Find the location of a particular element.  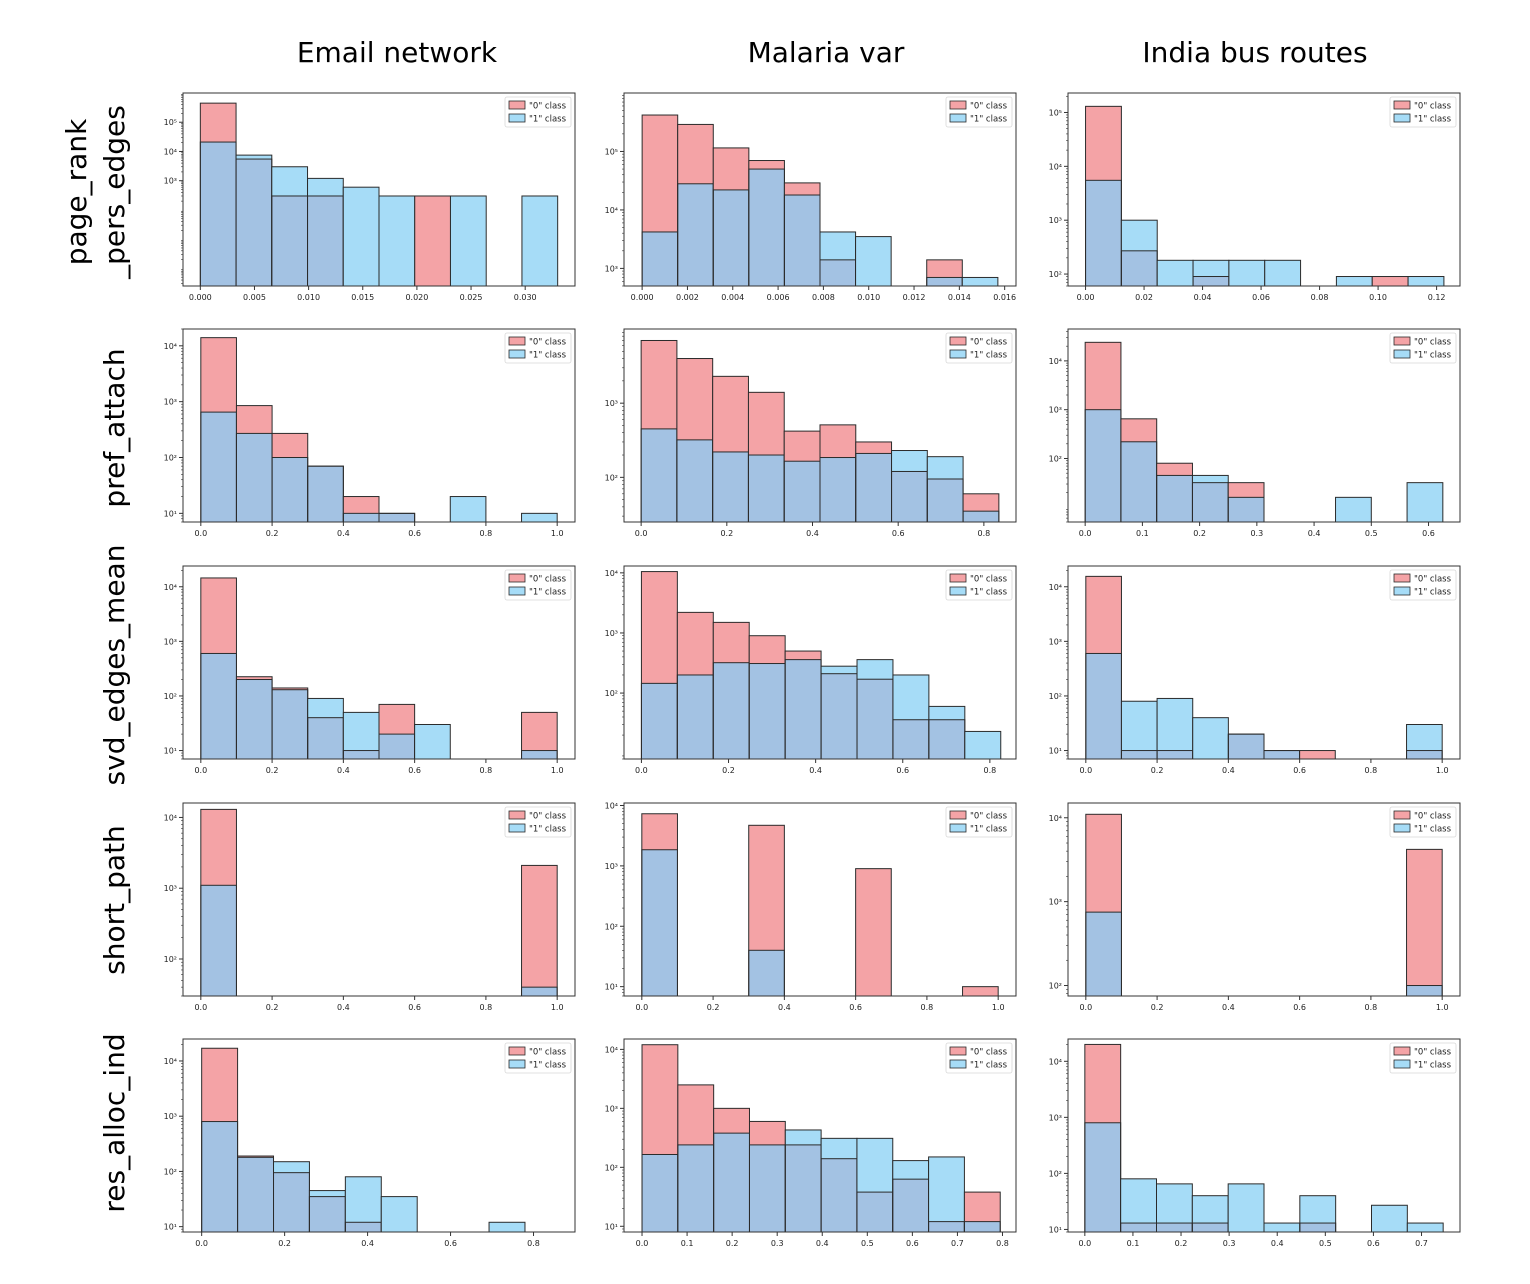

x-tick-label: 0.6 is located at coordinates (912, 1243).